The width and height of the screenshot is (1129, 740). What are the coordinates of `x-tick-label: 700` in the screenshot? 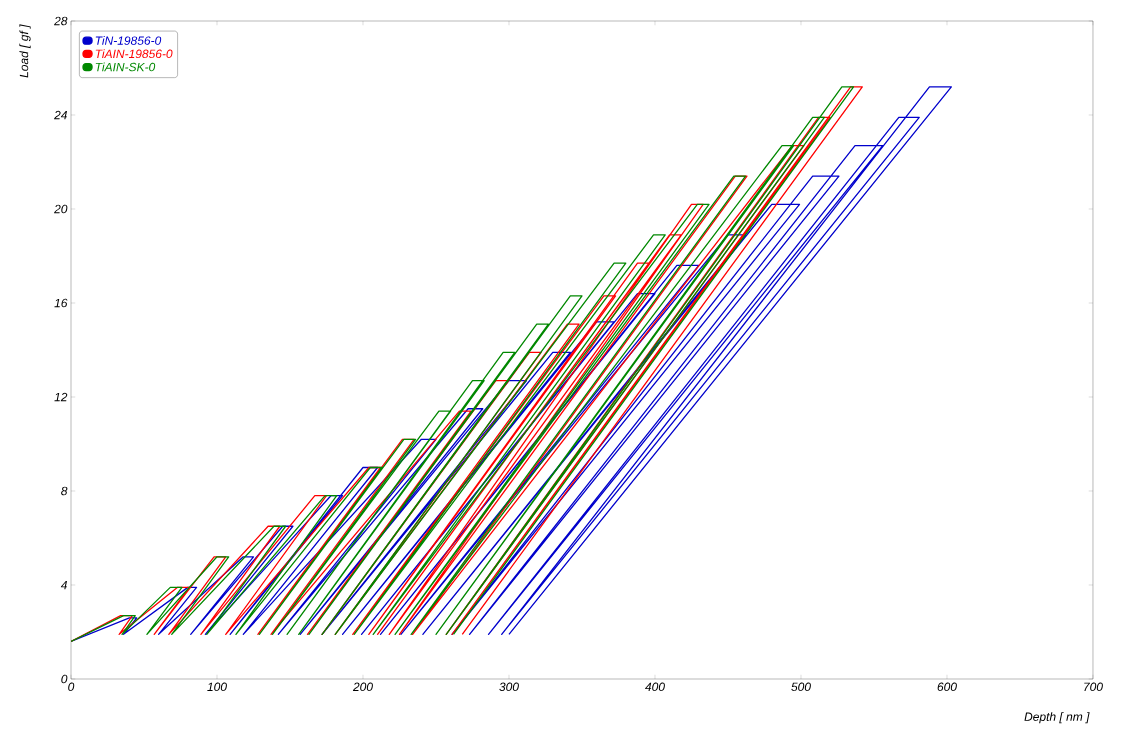 It's located at (1093, 687).